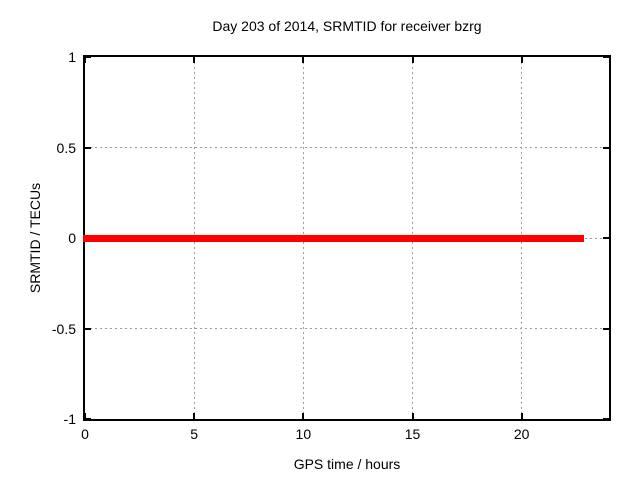  I want to click on y-tick-label: -1, so click(69, 419).